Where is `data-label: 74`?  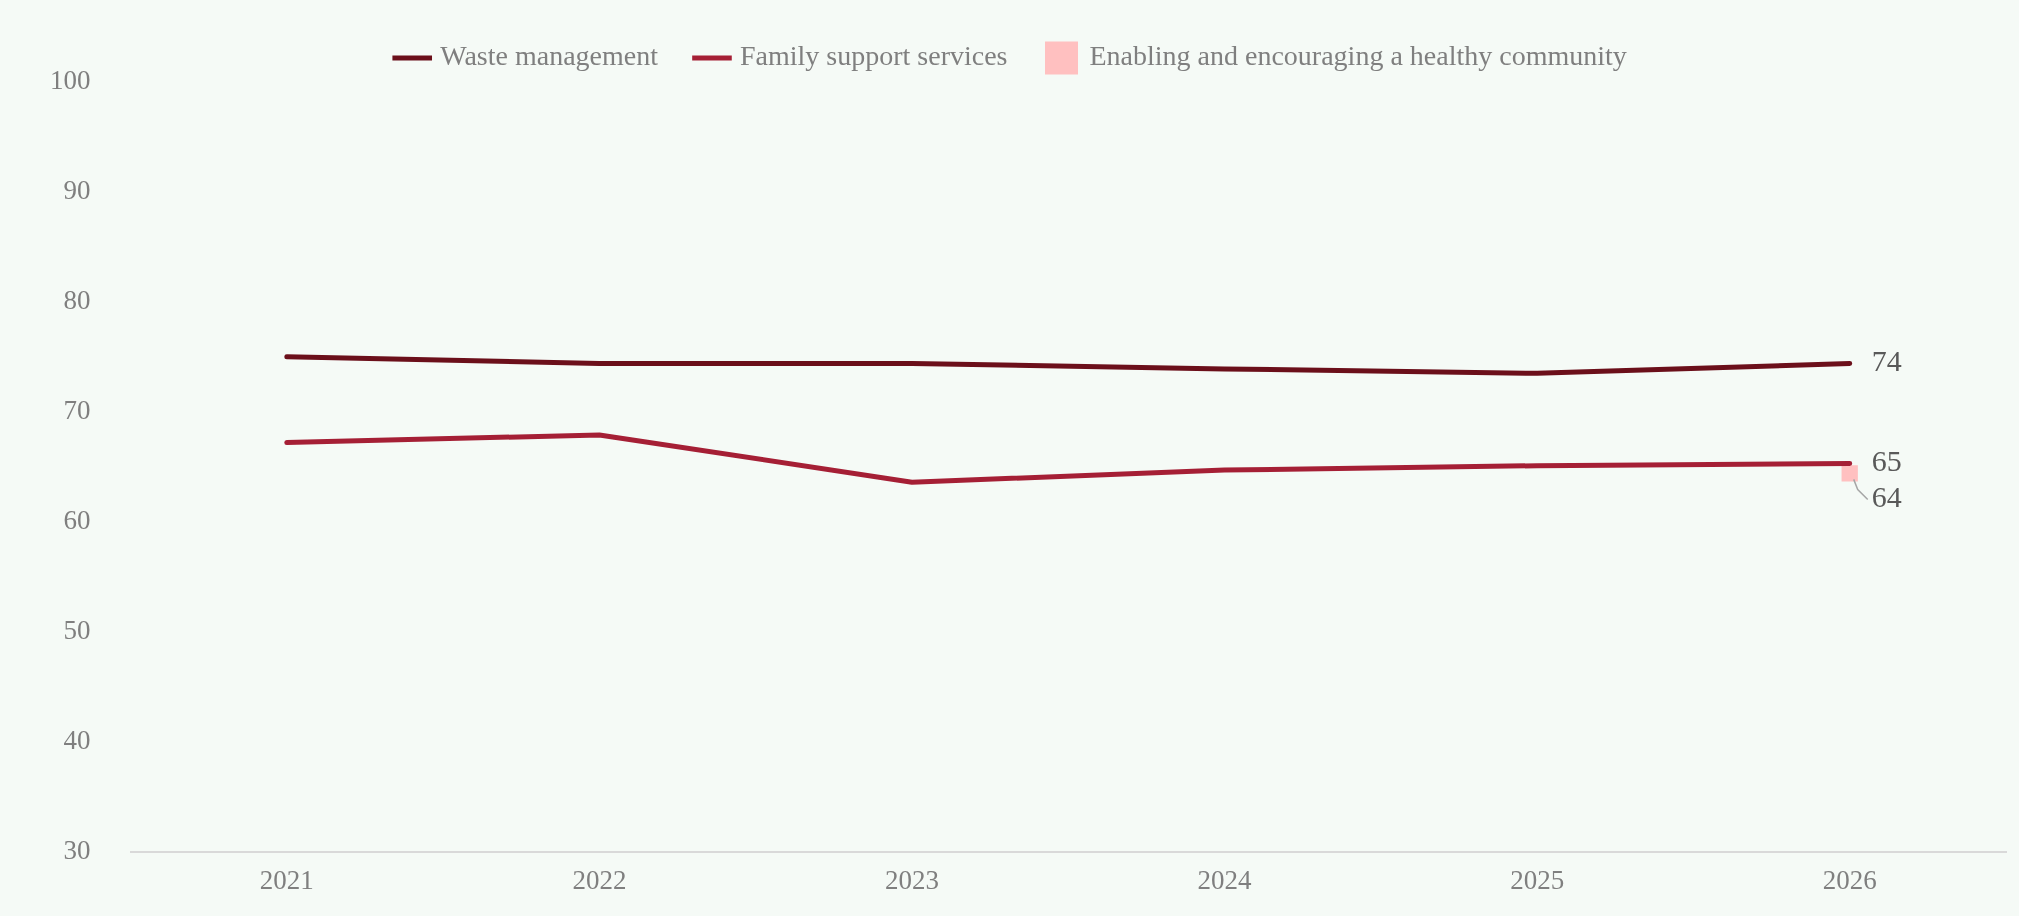
data-label: 74 is located at coordinates (1886, 361).